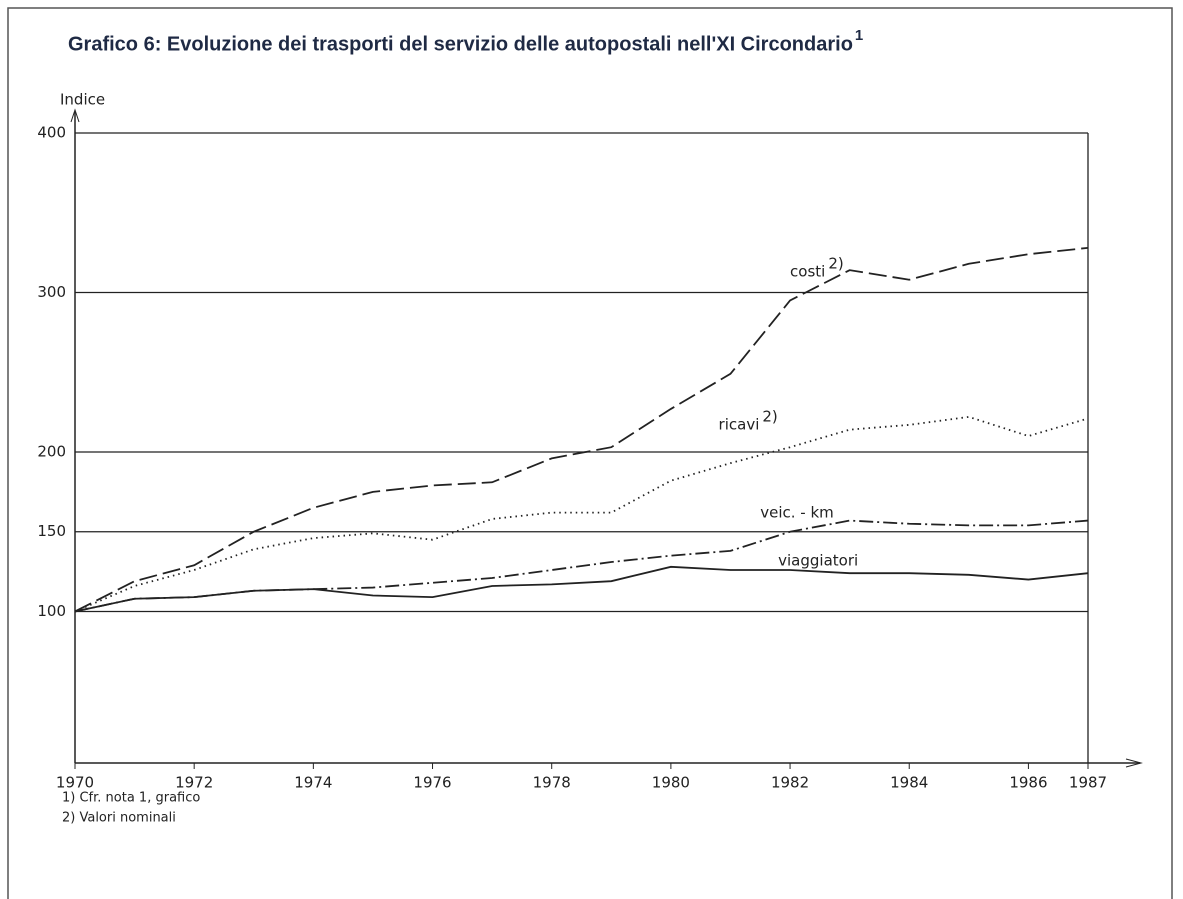 This screenshot has height=899, width=1183. What do you see at coordinates (797, 513) in the screenshot?
I see `series-label: veic. - km` at bounding box center [797, 513].